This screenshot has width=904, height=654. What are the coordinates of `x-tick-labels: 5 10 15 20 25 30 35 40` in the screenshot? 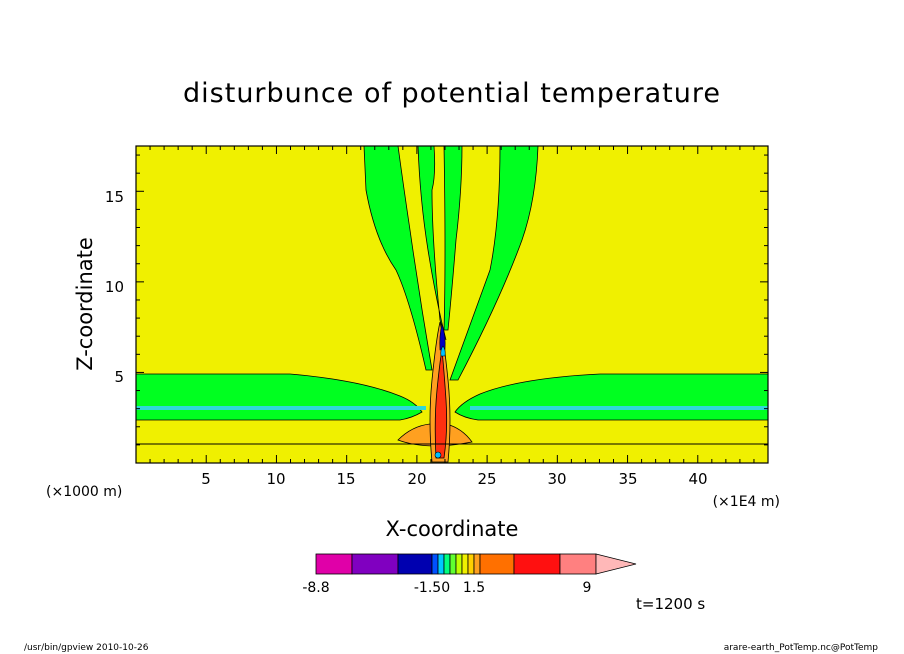 It's located at (454, 479).